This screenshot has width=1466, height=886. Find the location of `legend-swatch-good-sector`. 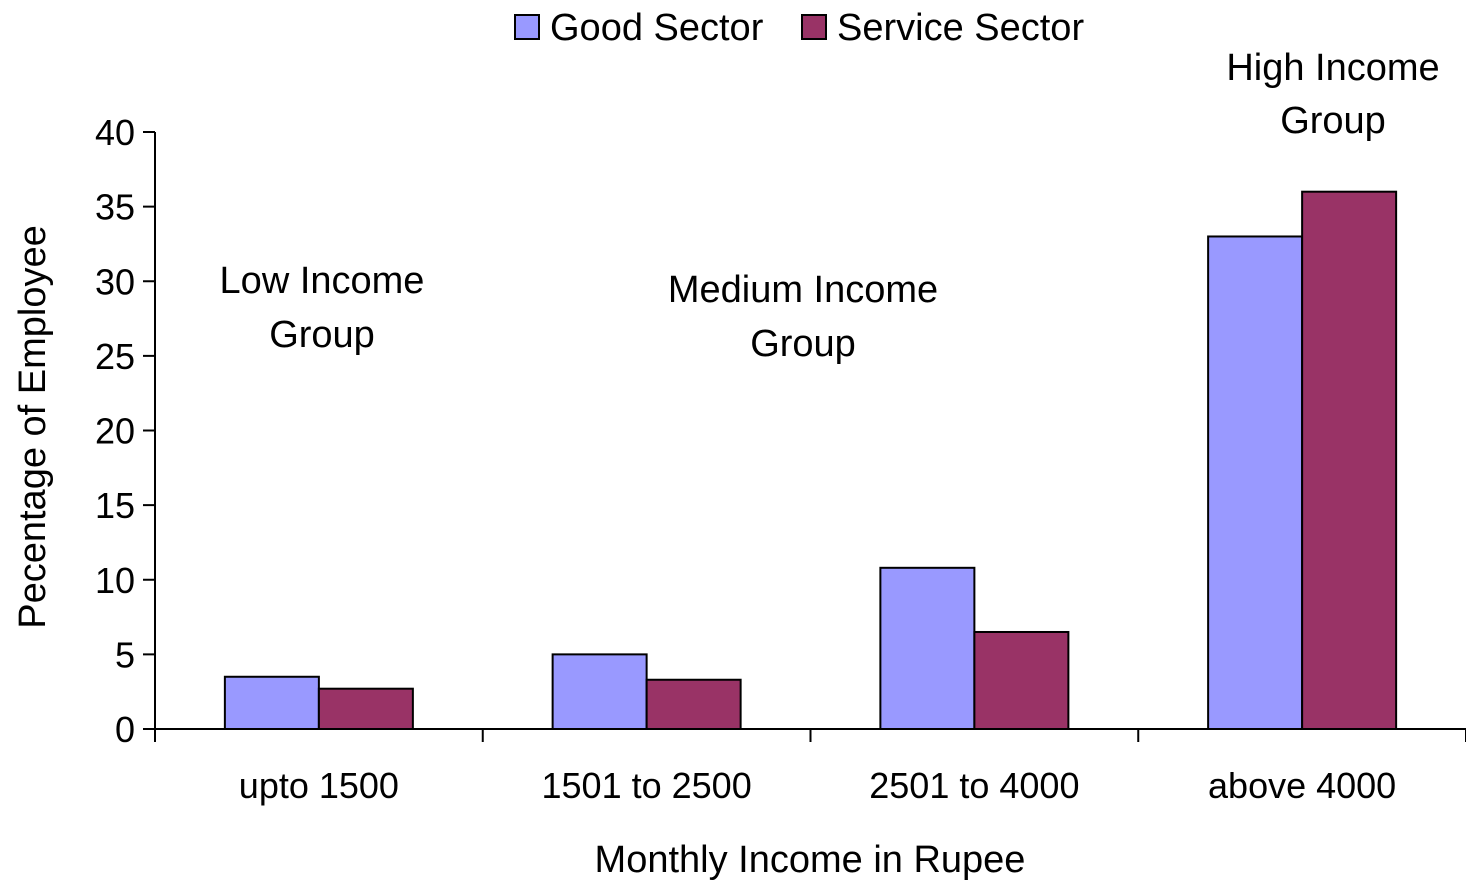

legend-swatch-good-sector is located at coordinates (527, 27).